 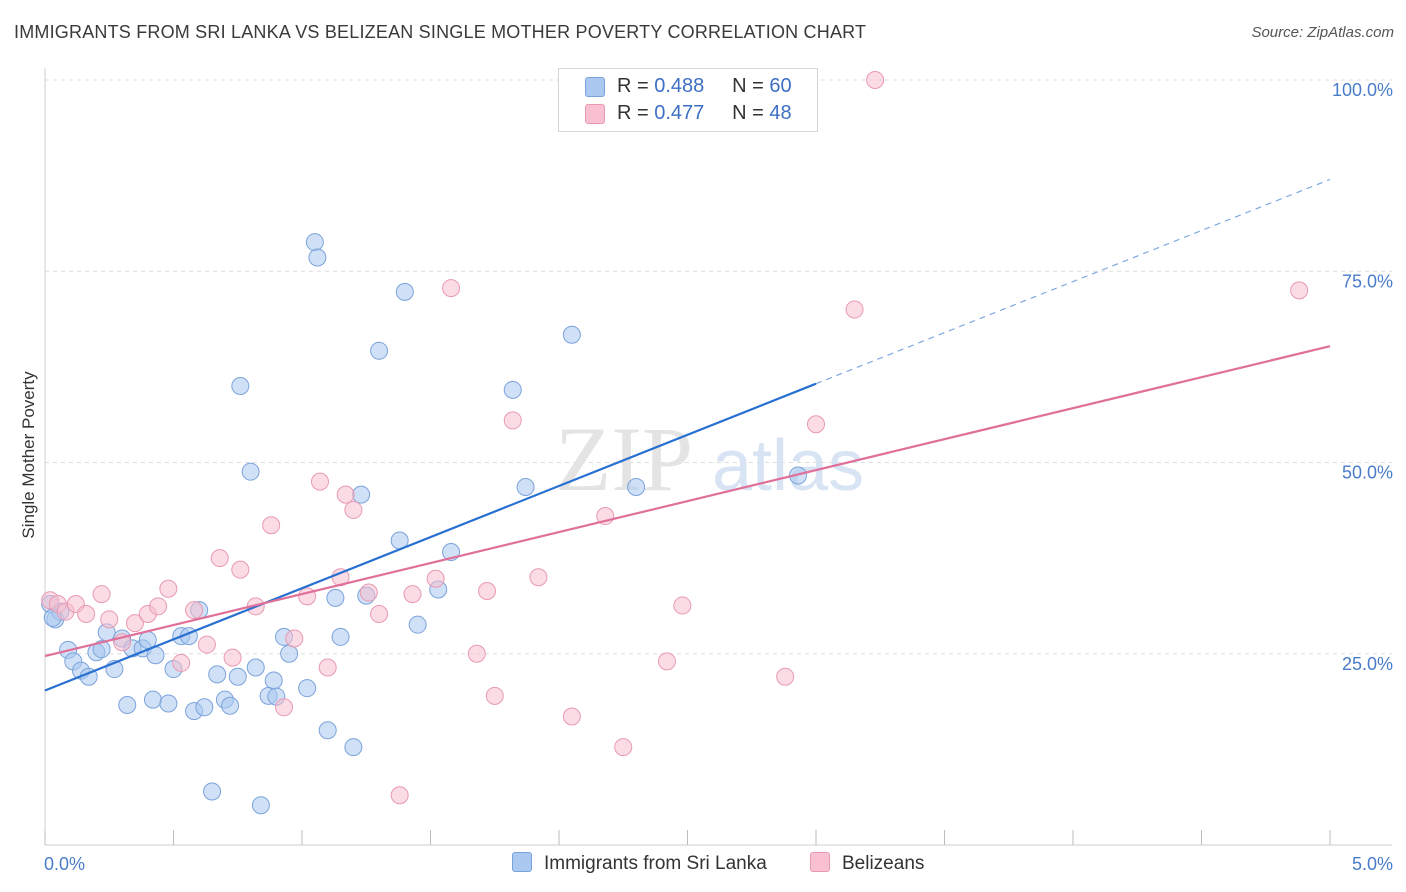 I want to click on y-tick-label: 100.0%, so click(x=1362, y=90).